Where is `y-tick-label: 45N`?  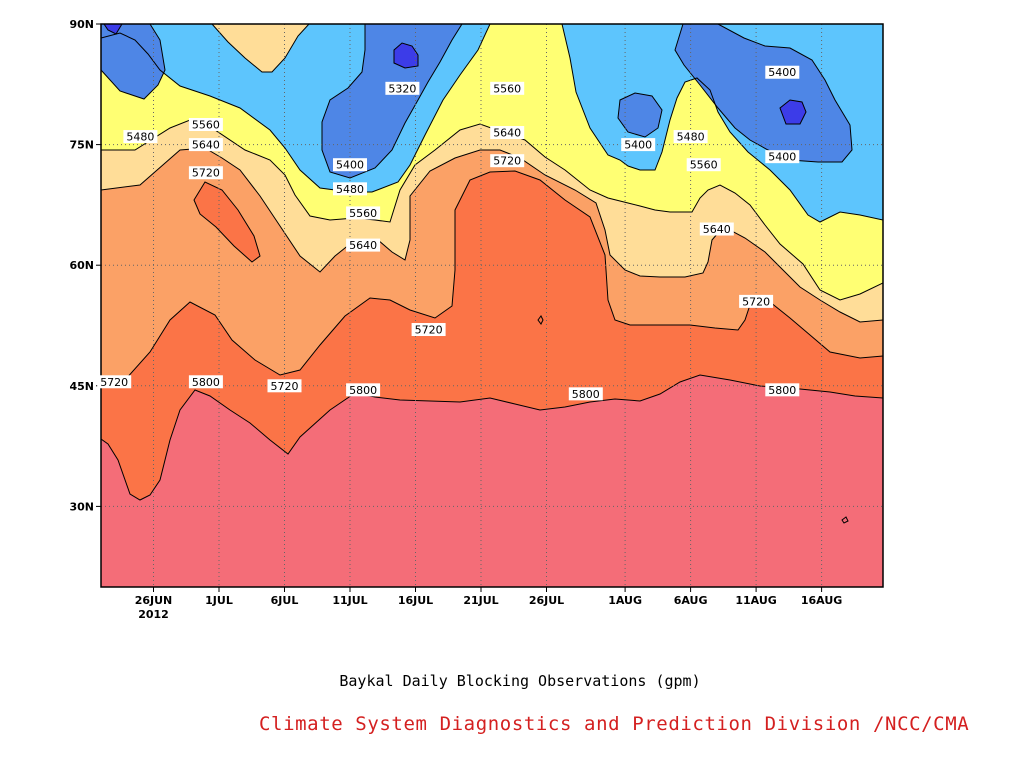 y-tick-label: 45N is located at coordinates (81, 386).